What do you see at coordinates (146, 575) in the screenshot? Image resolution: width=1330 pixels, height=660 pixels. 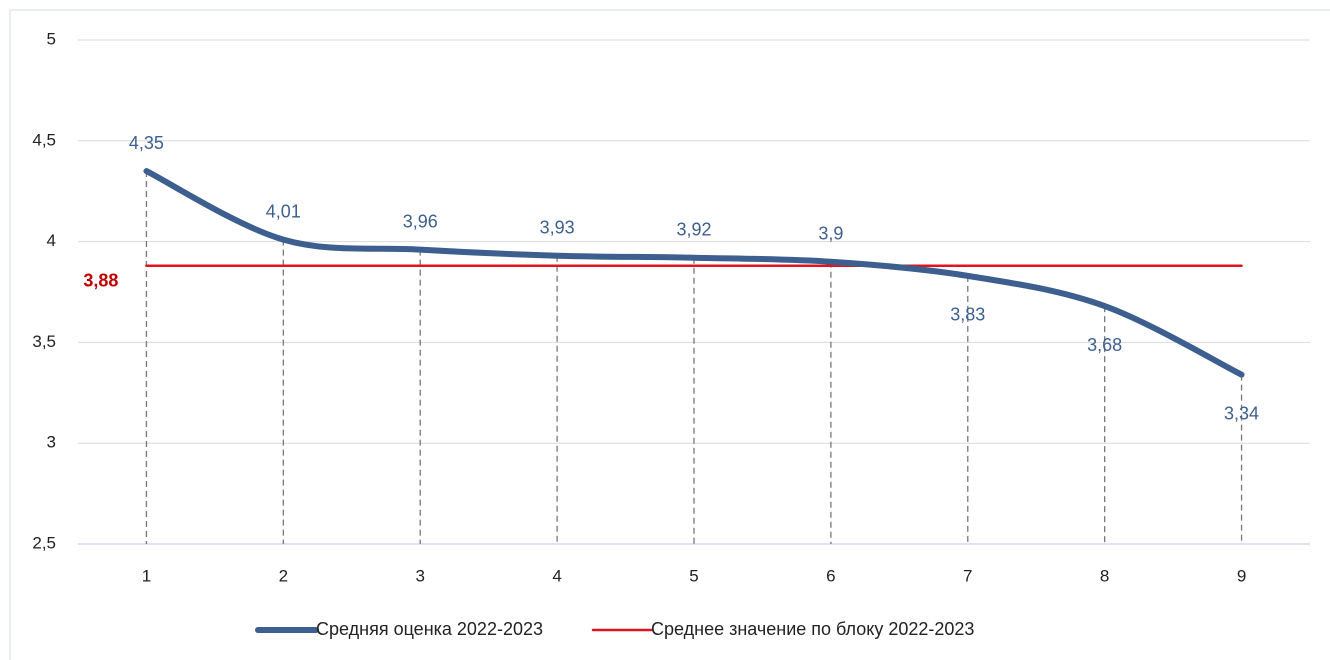 I see `x-tick-label: 1` at bounding box center [146, 575].